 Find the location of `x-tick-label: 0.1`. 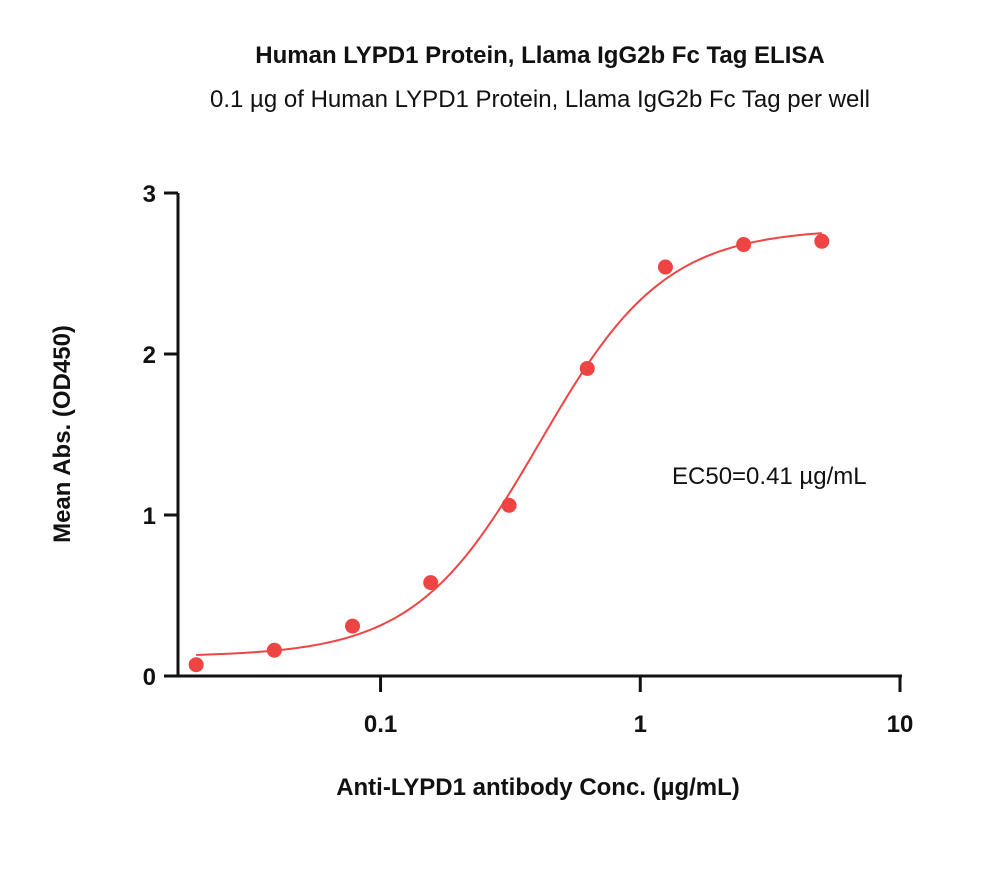

x-tick-label: 0.1 is located at coordinates (380, 724).